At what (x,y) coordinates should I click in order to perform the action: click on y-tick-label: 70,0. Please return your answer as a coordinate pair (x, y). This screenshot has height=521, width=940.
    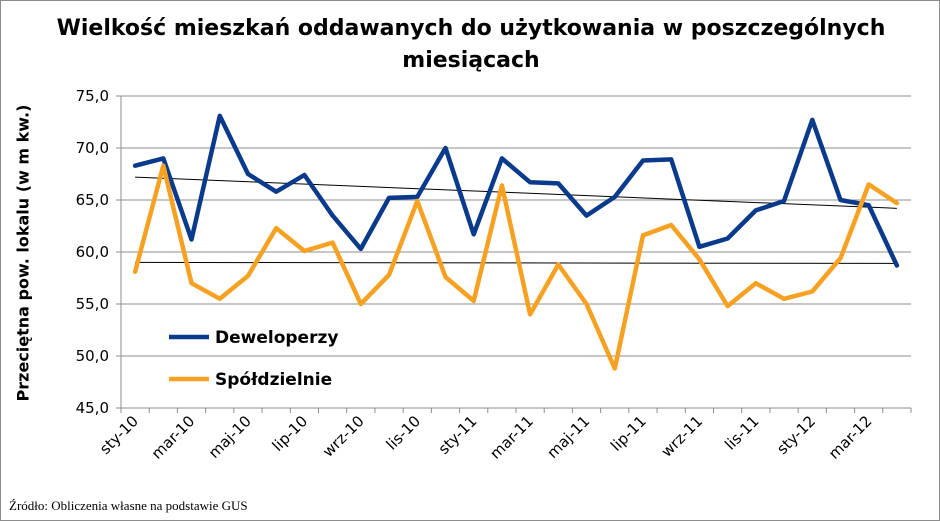
    Looking at the image, I should click on (92, 148).